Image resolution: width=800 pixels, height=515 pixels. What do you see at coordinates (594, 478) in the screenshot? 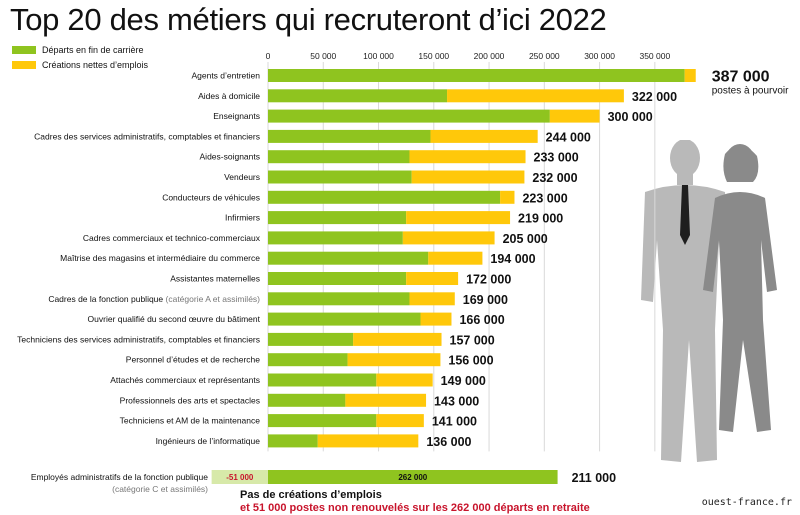
I see `value-label-extra: 211 000` at bounding box center [594, 478].